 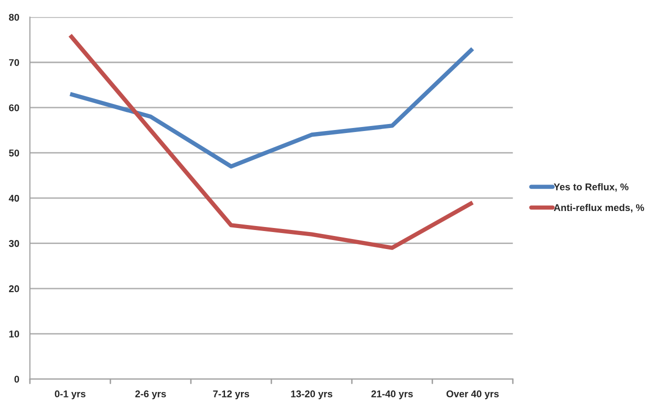 What do you see at coordinates (14, 153) in the screenshot?
I see `y-tick-label: 50` at bounding box center [14, 153].